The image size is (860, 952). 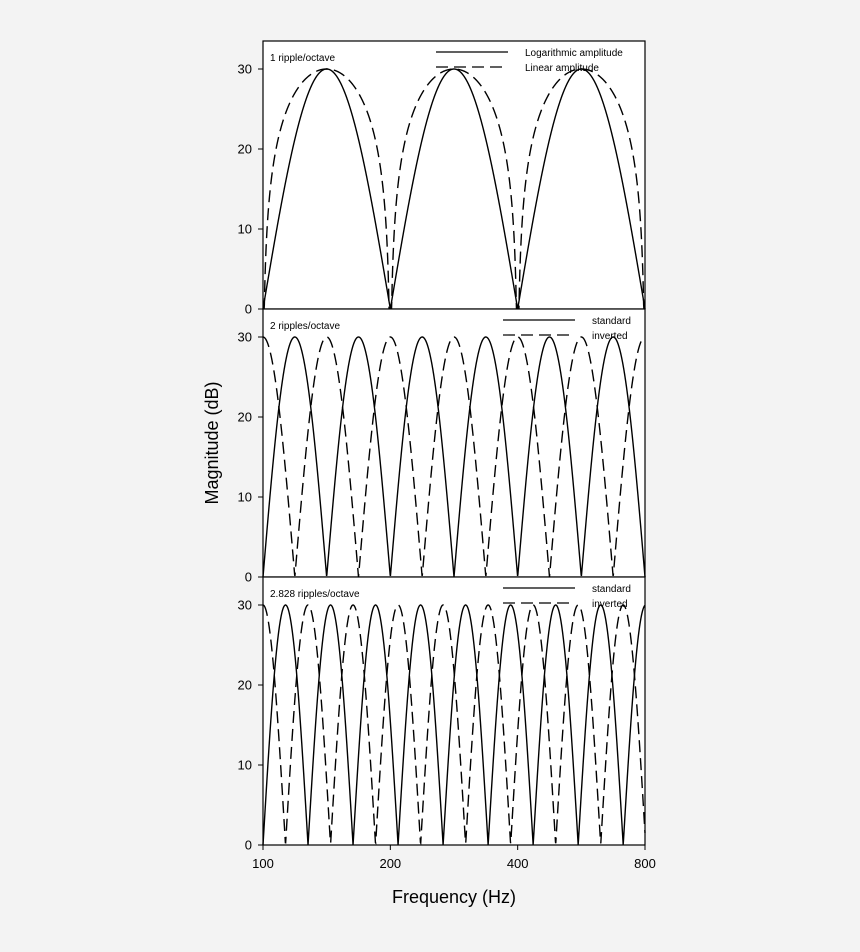 What do you see at coordinates (562, 68) in the screenshot?
I see `legend-label: Linear amplitude` at bounding box center [562, 68].